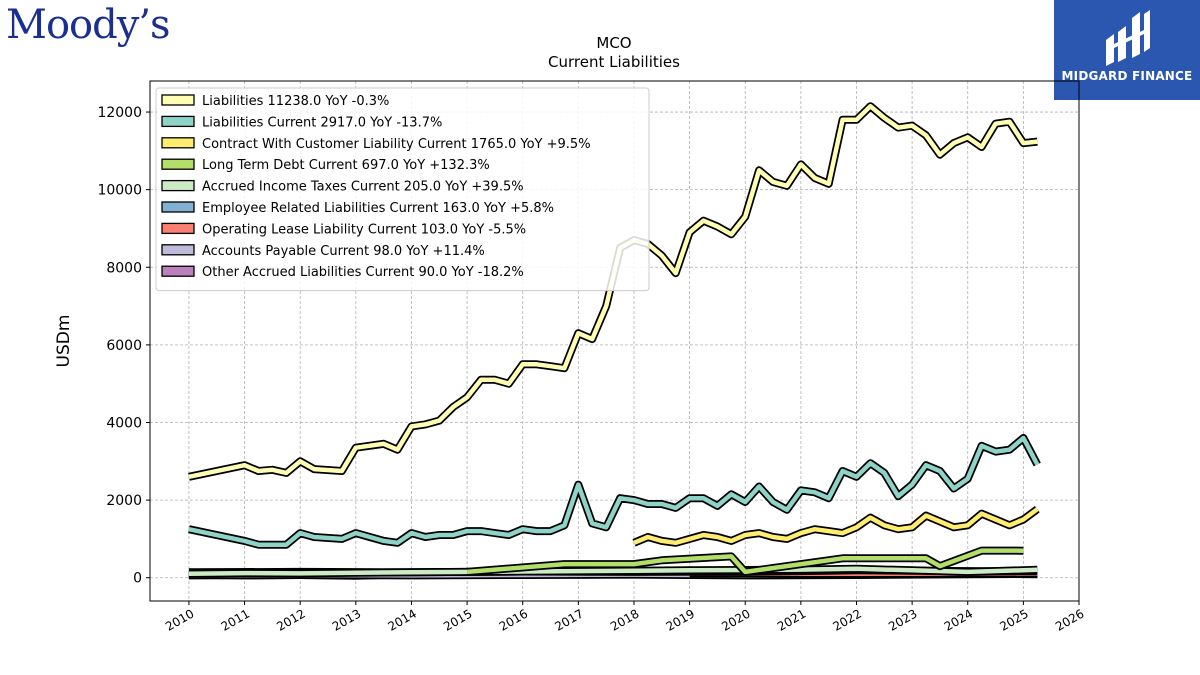 The width and height of the screenshot is (1200, 675). What do you see at coordinates (178, 250) in the screenshot?
I see `legend-swatch-accounts-payable-current` at bounding box center [178, 250].